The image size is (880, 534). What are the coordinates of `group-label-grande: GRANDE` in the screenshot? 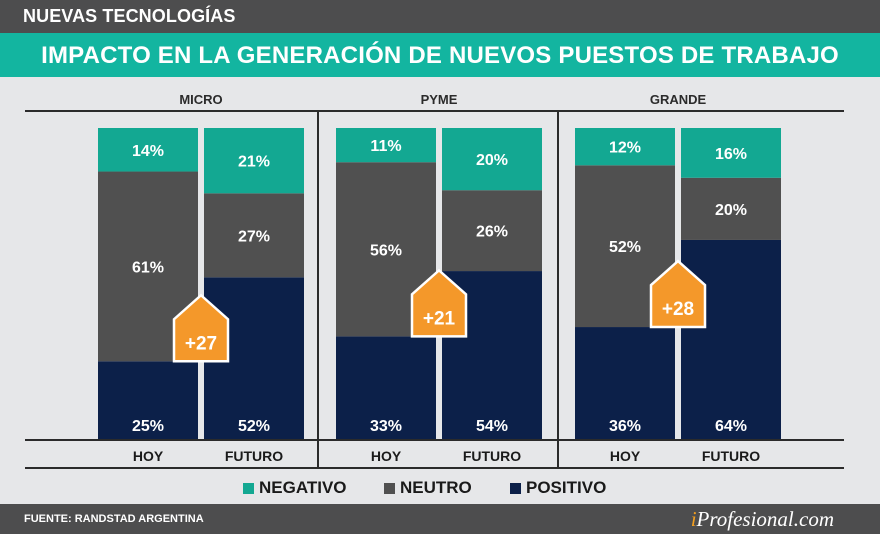 It's located at (678, 99).